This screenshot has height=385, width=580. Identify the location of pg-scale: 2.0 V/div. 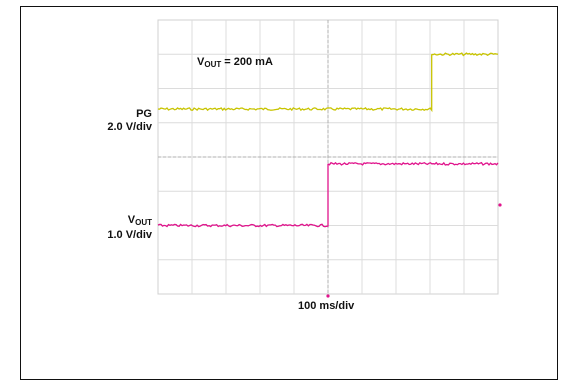
(129, 127).